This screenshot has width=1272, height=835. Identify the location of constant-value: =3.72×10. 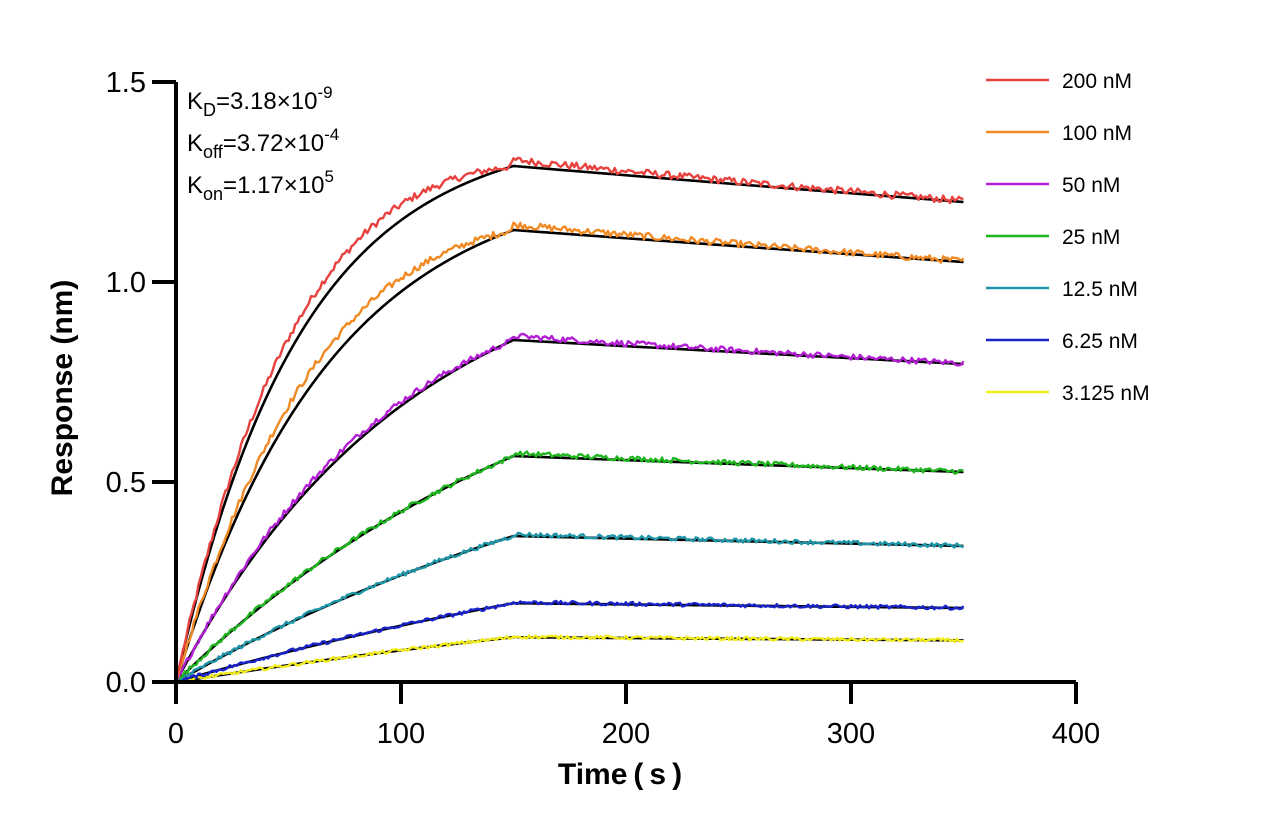
(273, 143).